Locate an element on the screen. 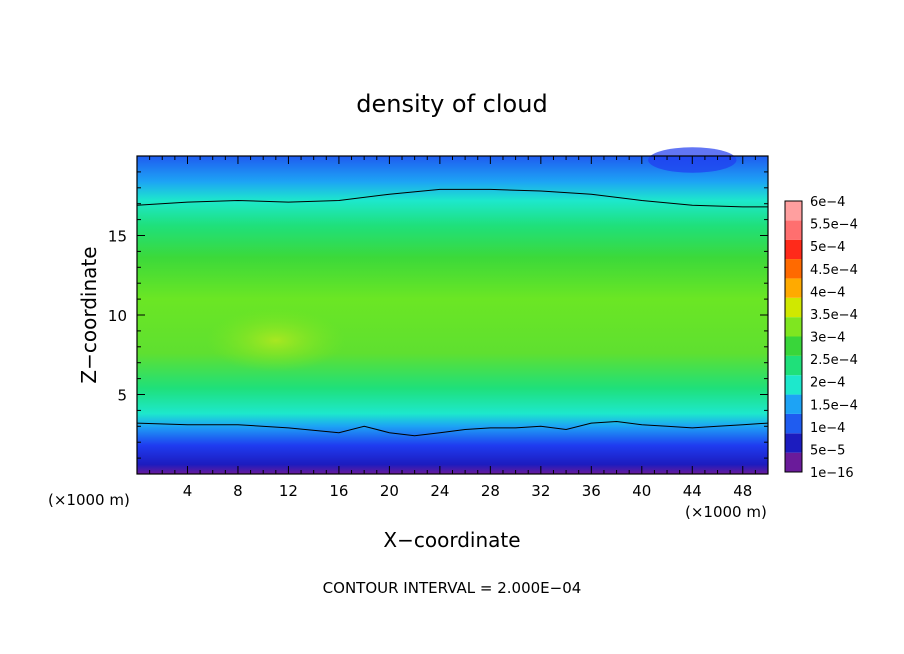 This screenshot has height=654, width=904. x-tick-label: 24 is located at coordinates (439, 491).